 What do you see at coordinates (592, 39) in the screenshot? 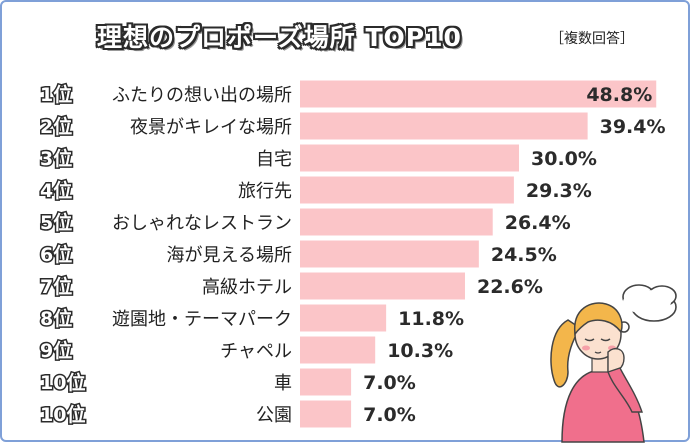
I see `chart-subtitle: ［複数回答］` at bounding box center [592, 39].